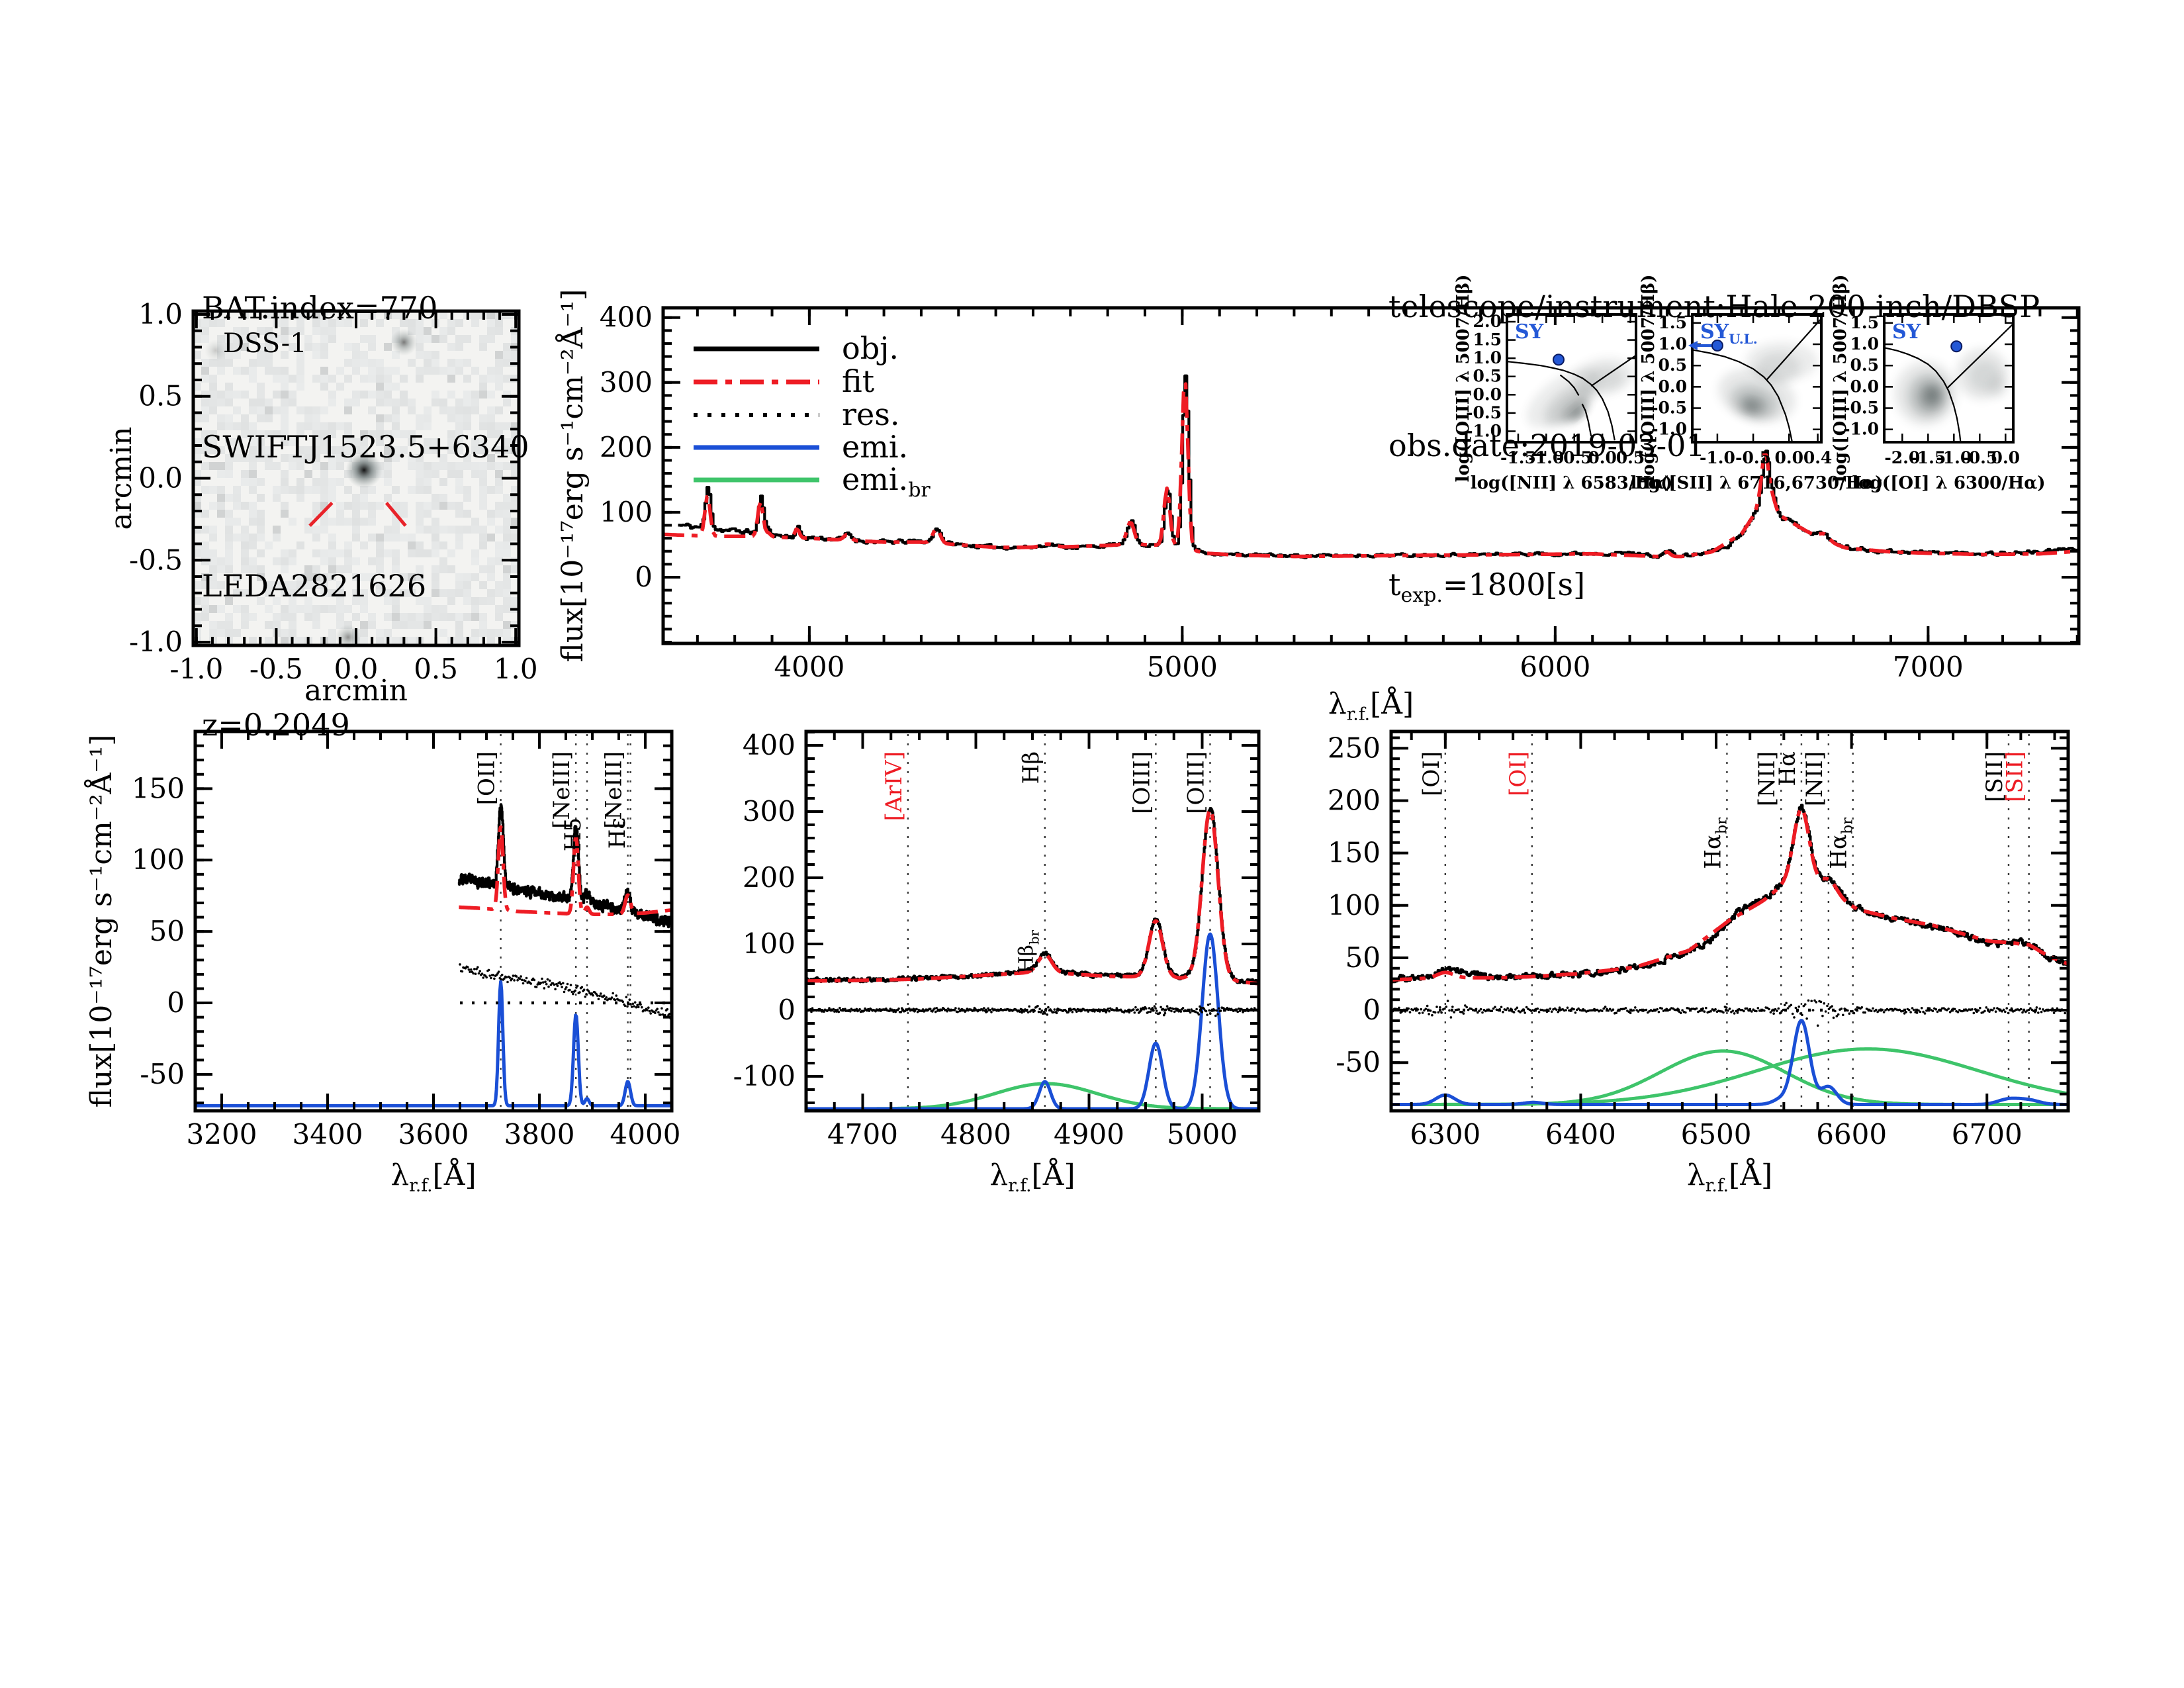  I want to click on emission-line-label: [OII], so click(487, 778).